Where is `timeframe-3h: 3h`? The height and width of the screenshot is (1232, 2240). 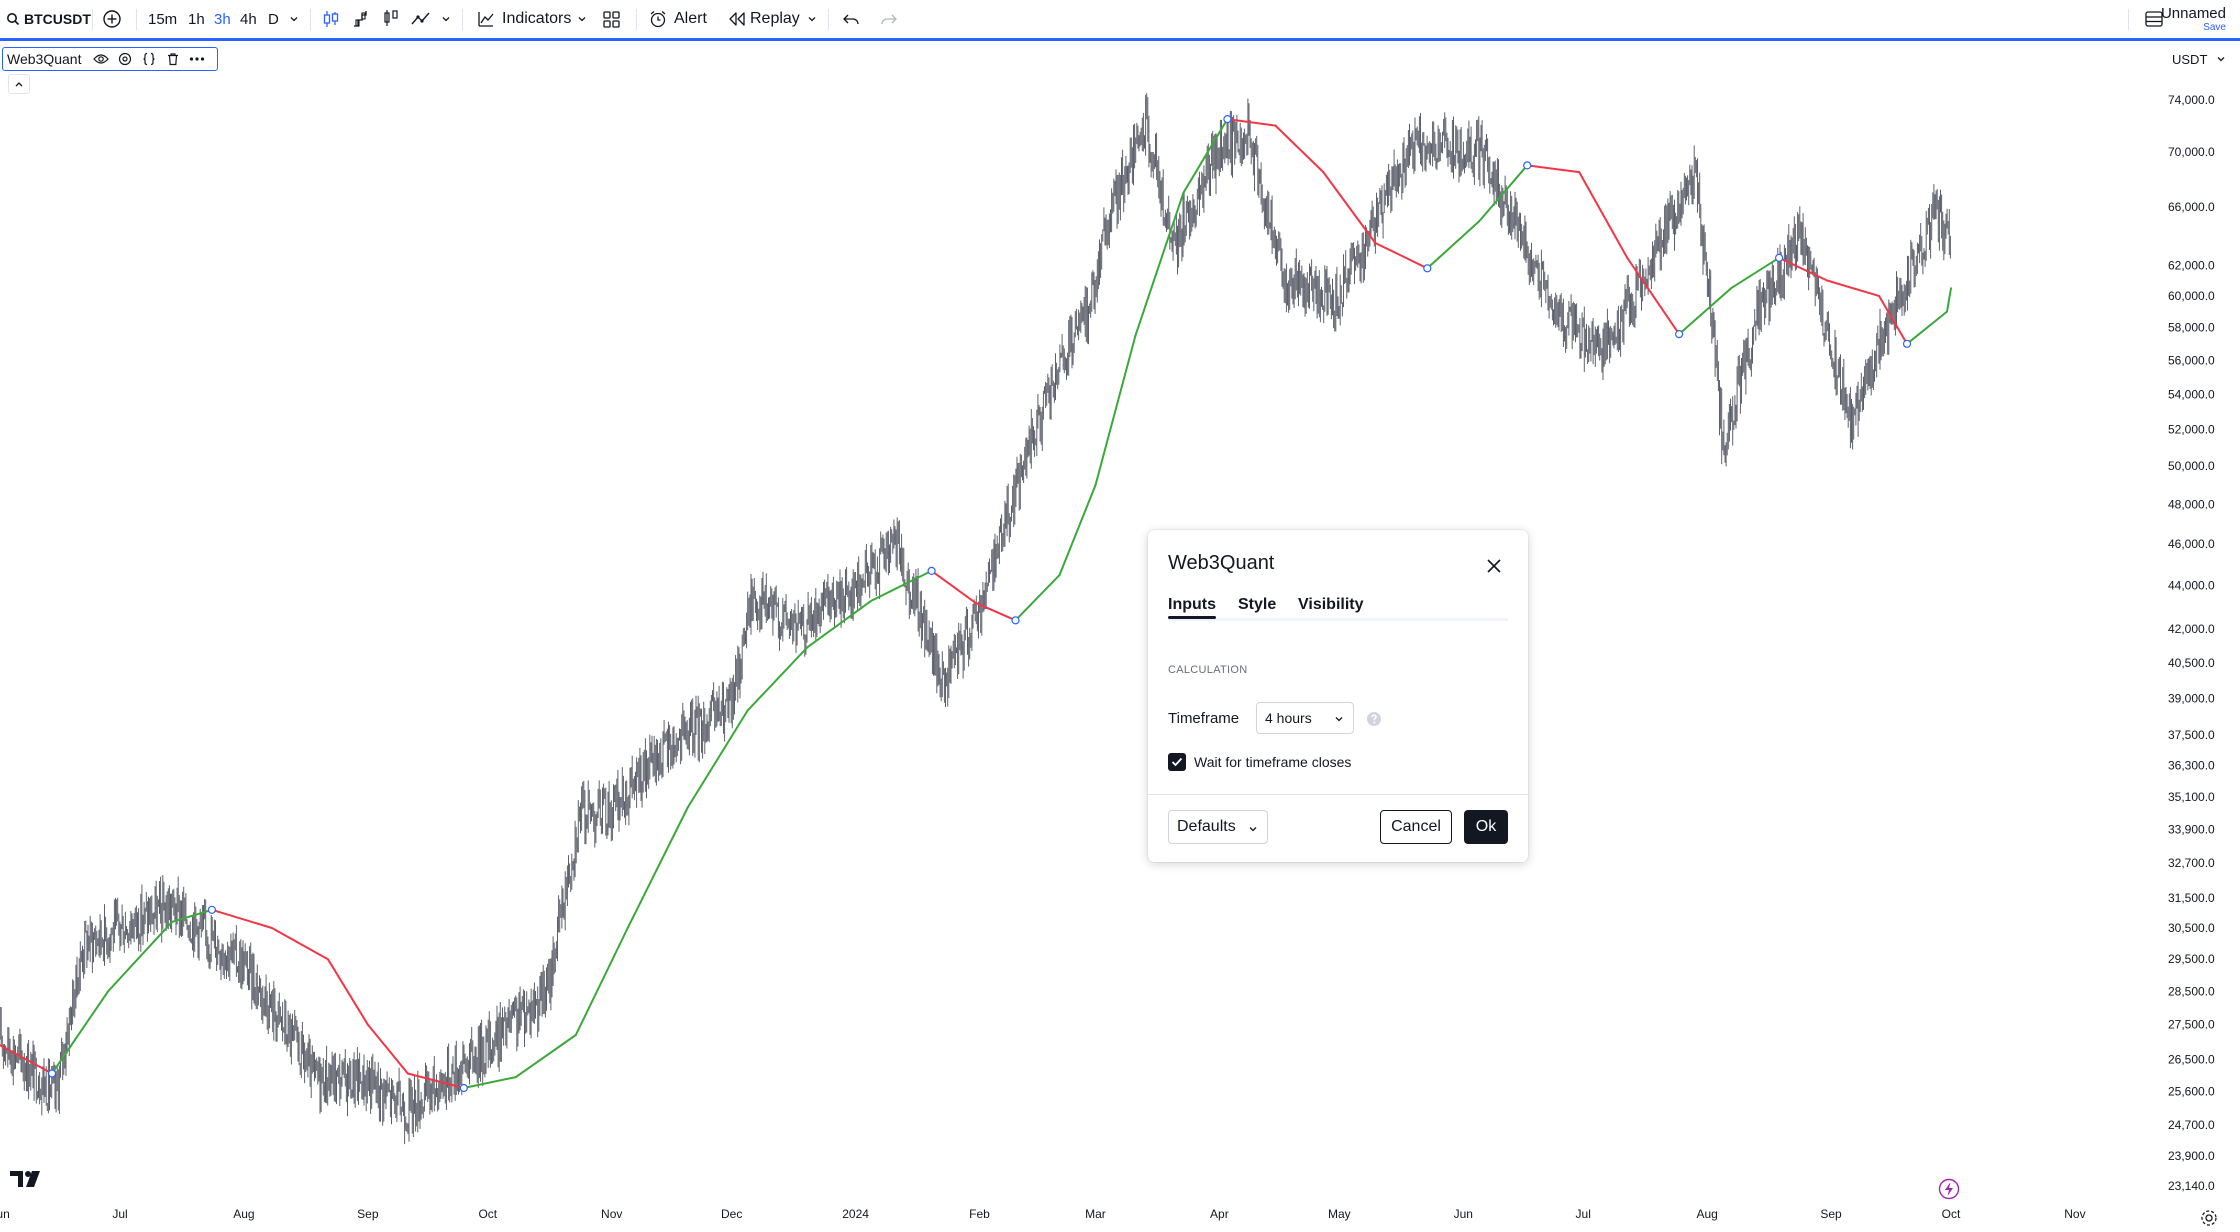 timeframe-3h: 3h is located at coordinates (222, 19).